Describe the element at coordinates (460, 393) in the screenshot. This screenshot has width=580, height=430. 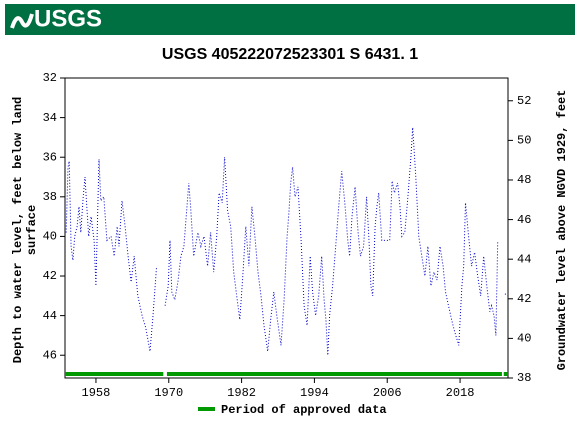
I see `x-tick-label: 2018` at that location.